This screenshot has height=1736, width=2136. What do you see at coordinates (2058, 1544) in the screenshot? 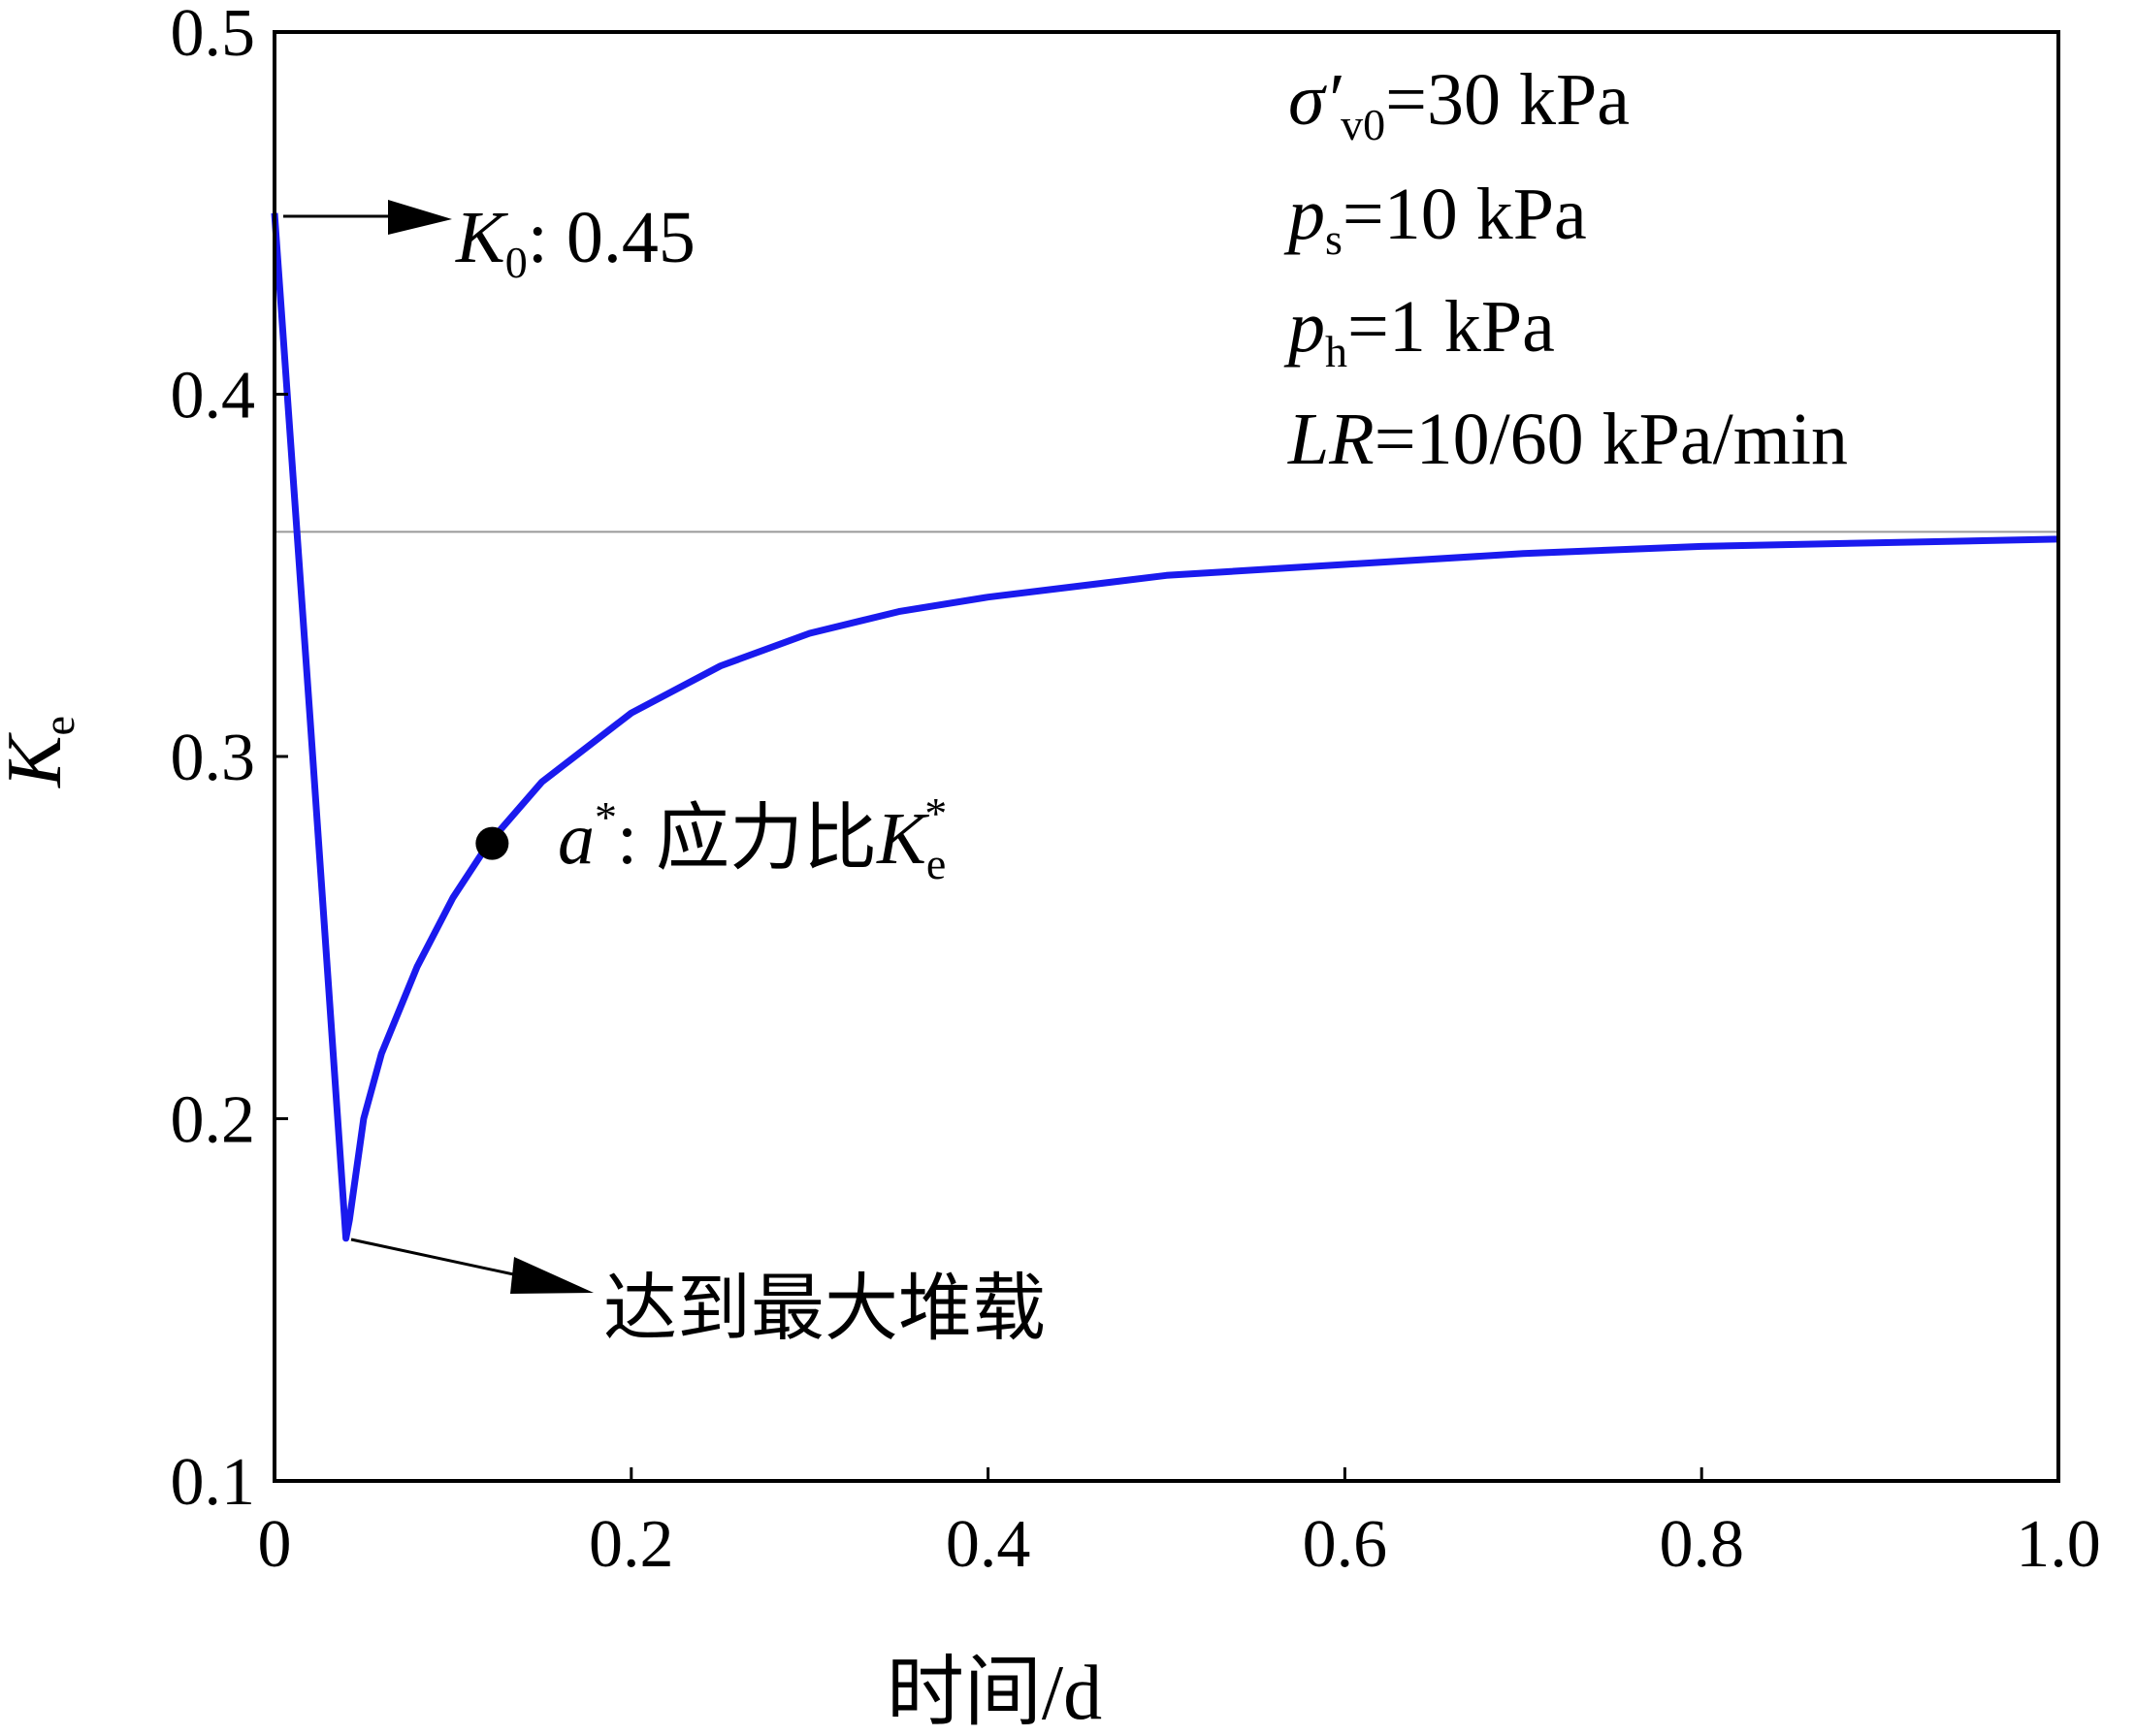
I see `x-tick-label: 1.0` at bounding box center [2058, 1544].